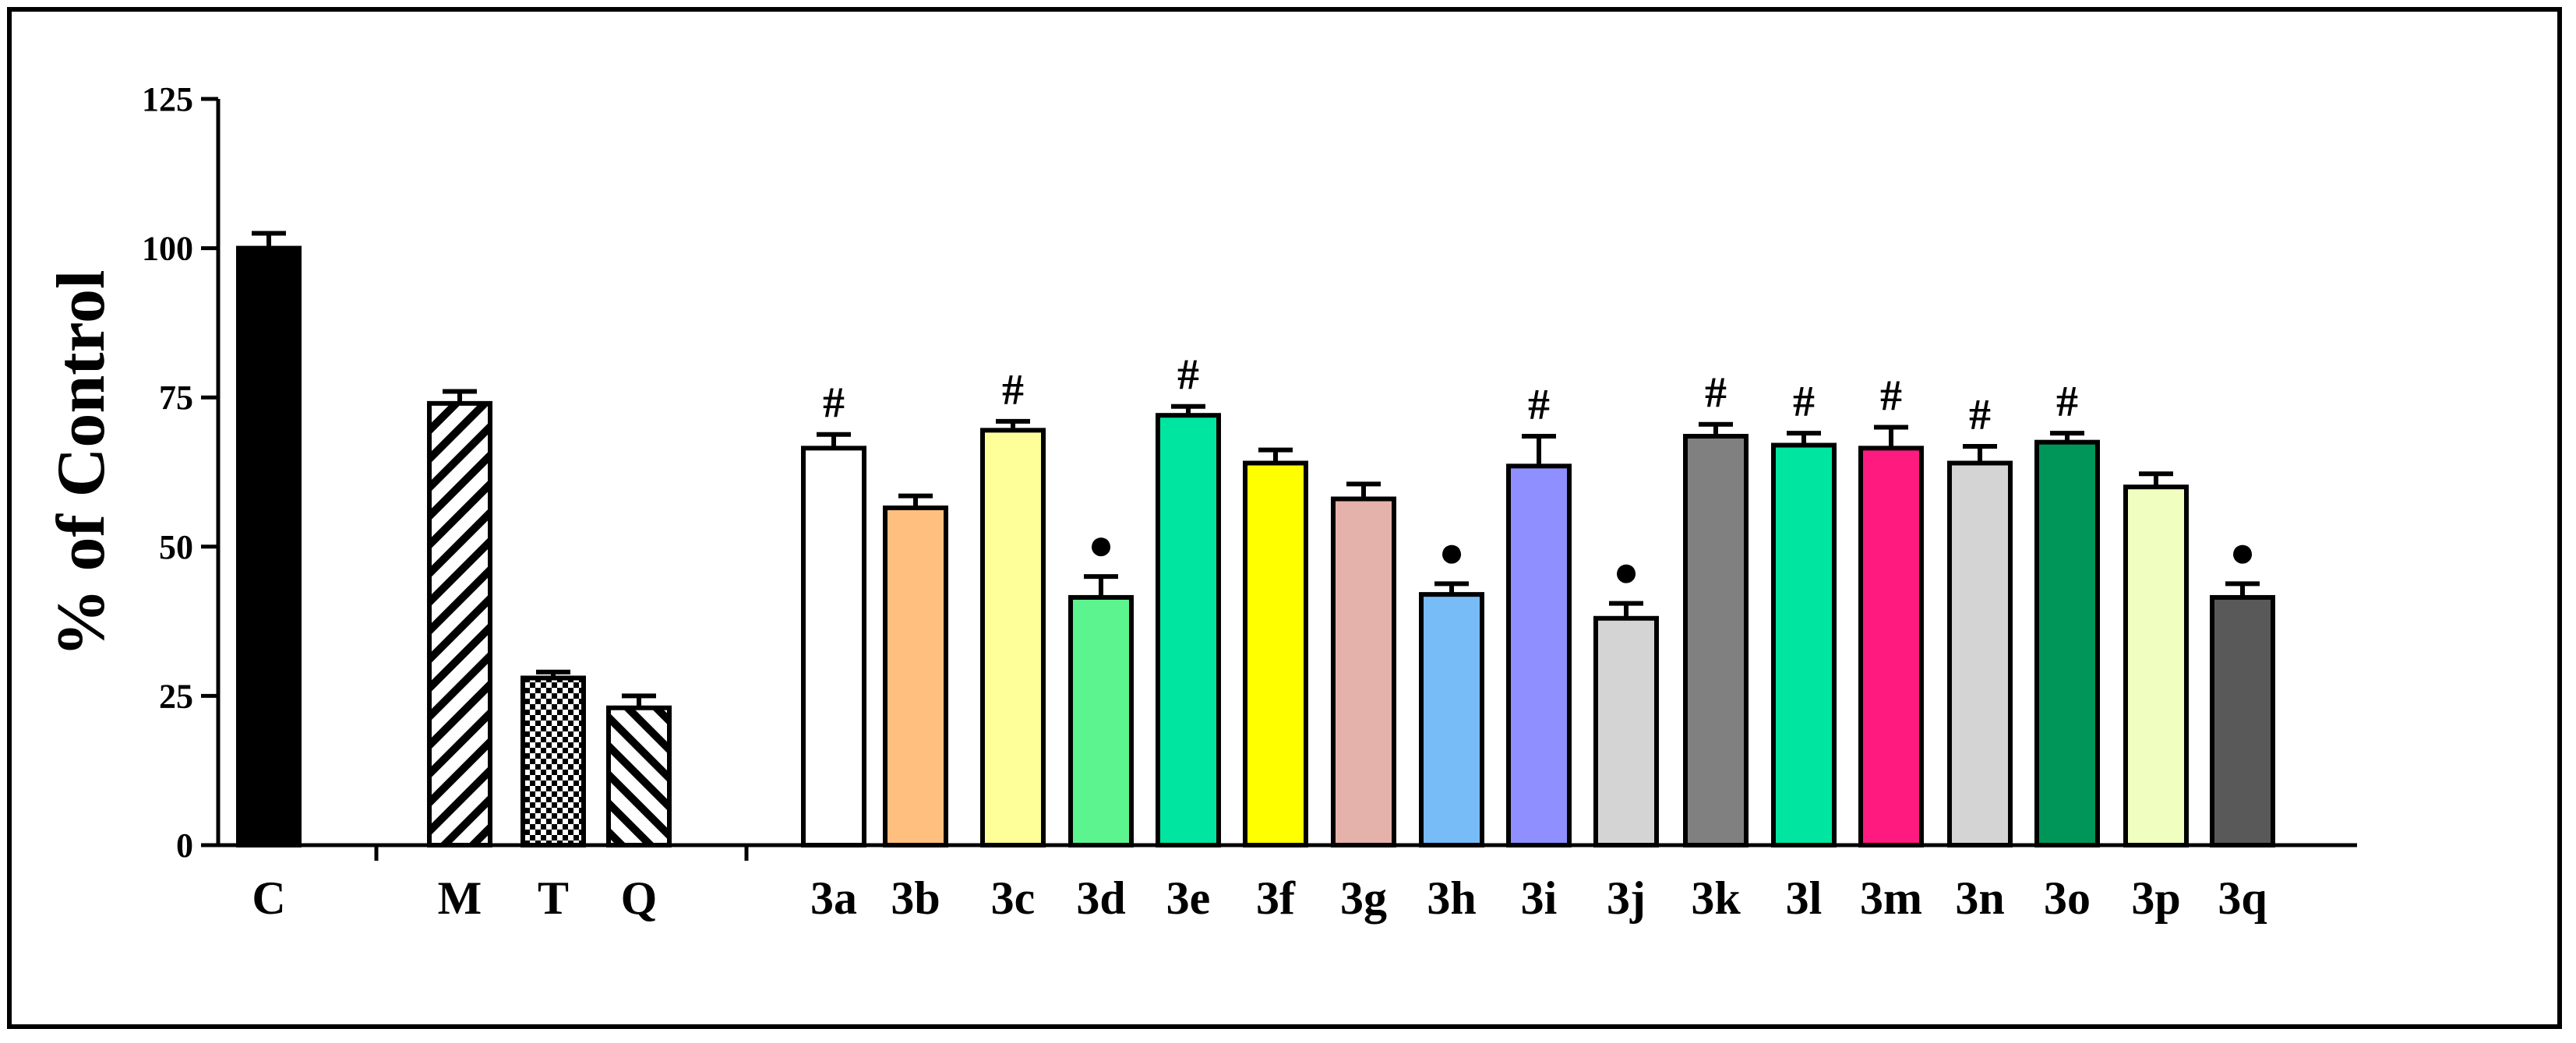 The height and width of the screenshot is (1043, 2576). Describe the element at coordinates (1451, 720) in the screenshot. I see `bar-3h` at that location.